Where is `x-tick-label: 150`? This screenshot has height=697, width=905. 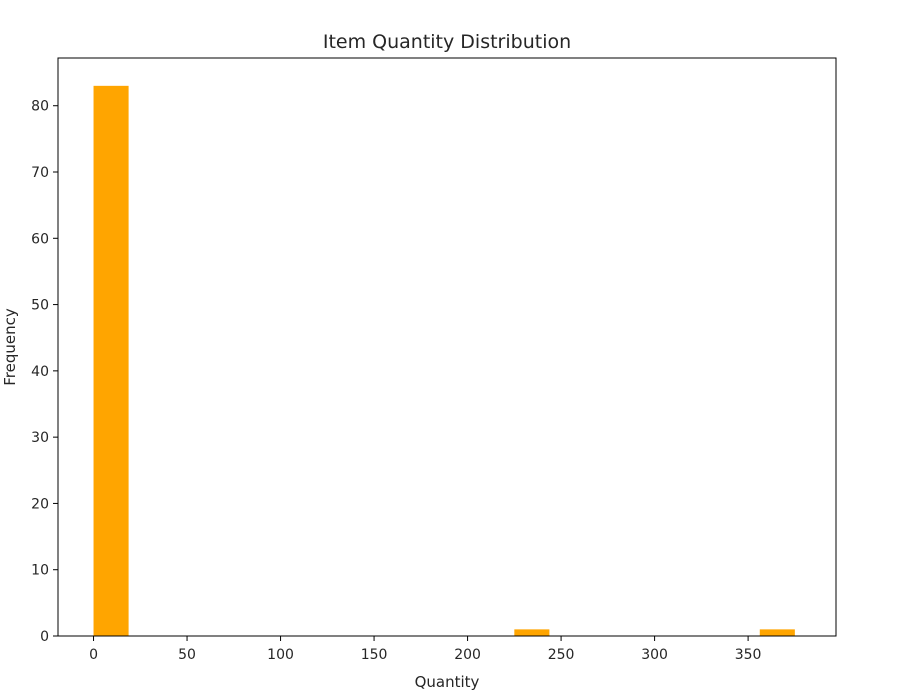
x-tick-label: 150 is located at coordinates (374, 655).